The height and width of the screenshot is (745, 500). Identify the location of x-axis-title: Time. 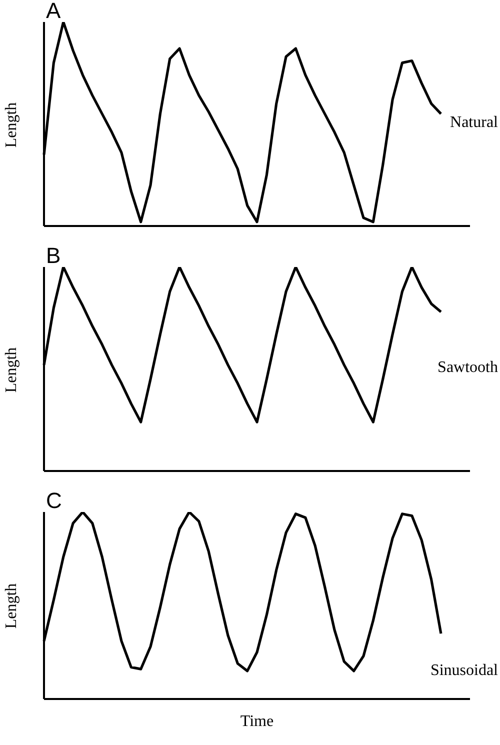
(257, 722).